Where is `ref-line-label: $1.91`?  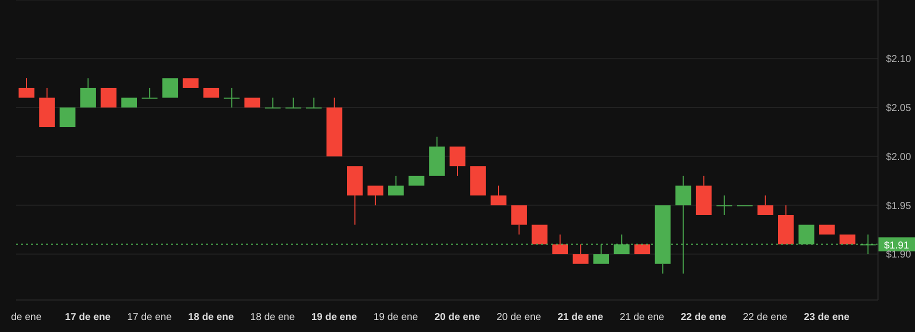
ref-line-label: $1.91 is located at coordinates (897, 246).